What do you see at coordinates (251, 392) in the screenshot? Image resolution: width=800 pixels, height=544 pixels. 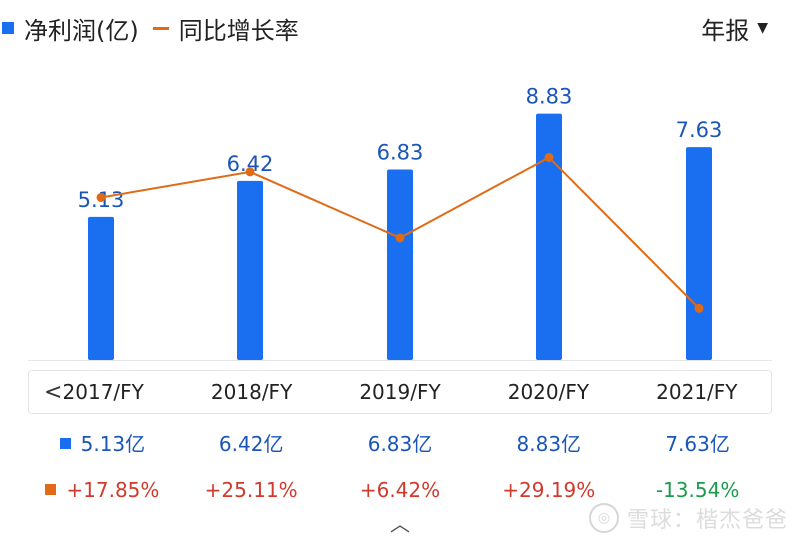 I see `year-cell: 2018/FY` at bounding box center [251, 392].